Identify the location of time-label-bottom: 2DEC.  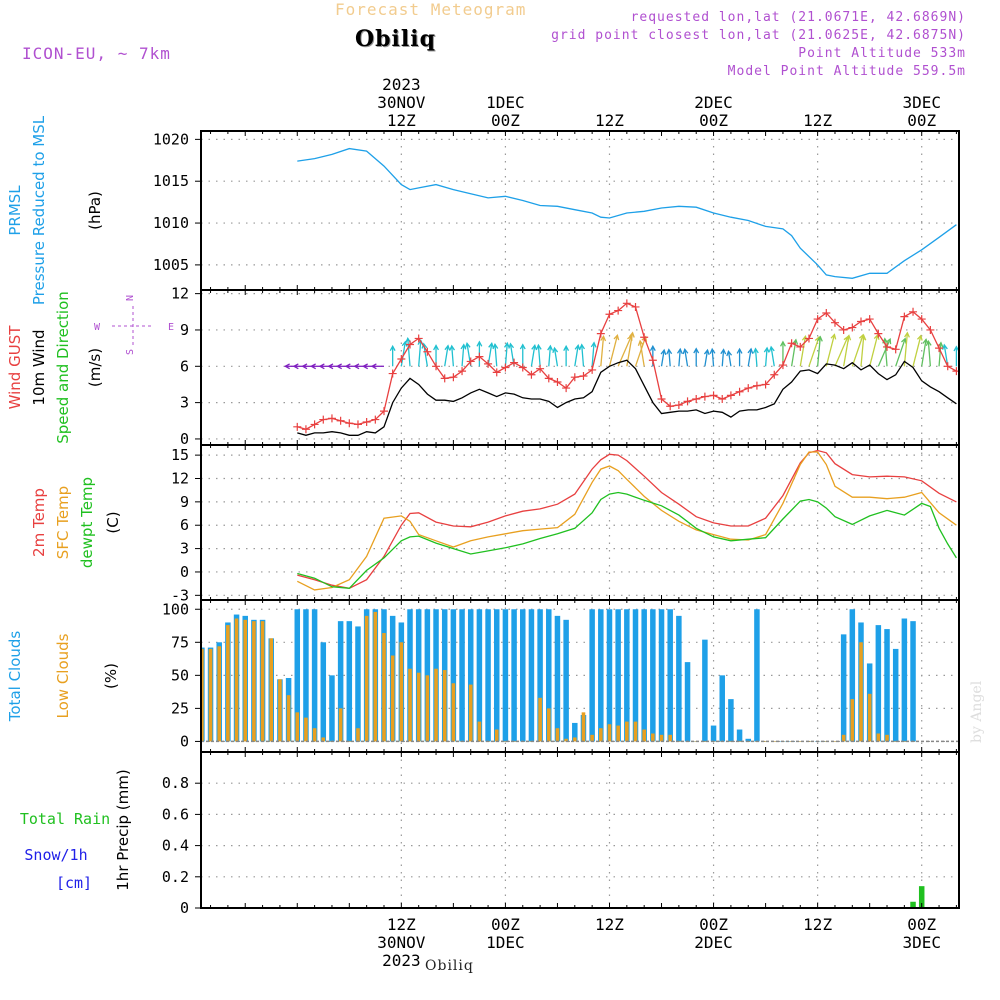
(713, 942).